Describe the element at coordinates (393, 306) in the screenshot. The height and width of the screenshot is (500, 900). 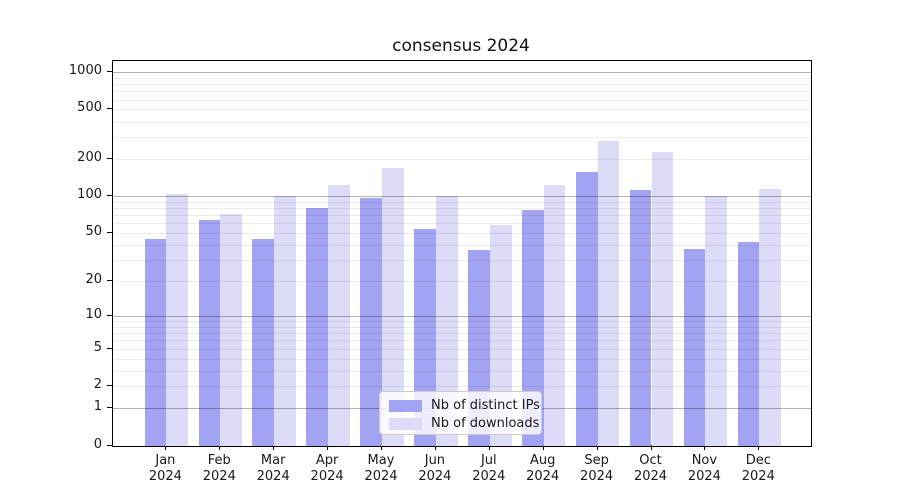
I see `bar-downloads-may` at that location.